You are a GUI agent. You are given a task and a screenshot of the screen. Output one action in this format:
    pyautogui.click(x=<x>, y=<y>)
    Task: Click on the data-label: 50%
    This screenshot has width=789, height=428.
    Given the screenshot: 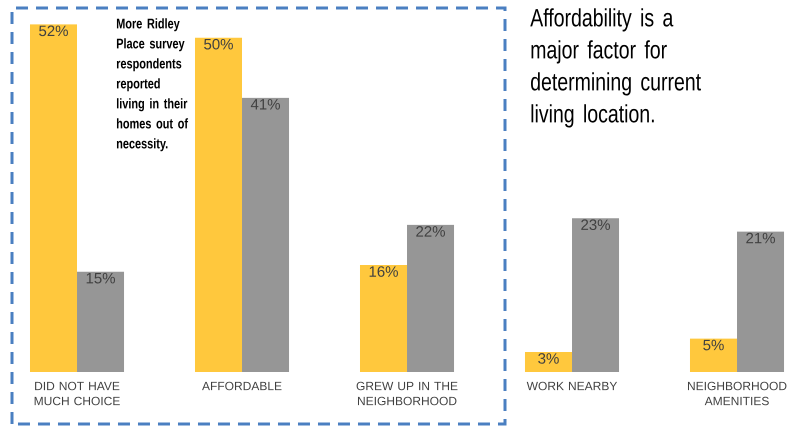 What is the action you would take?
    pyautogui.click(x=218, y=44)
    